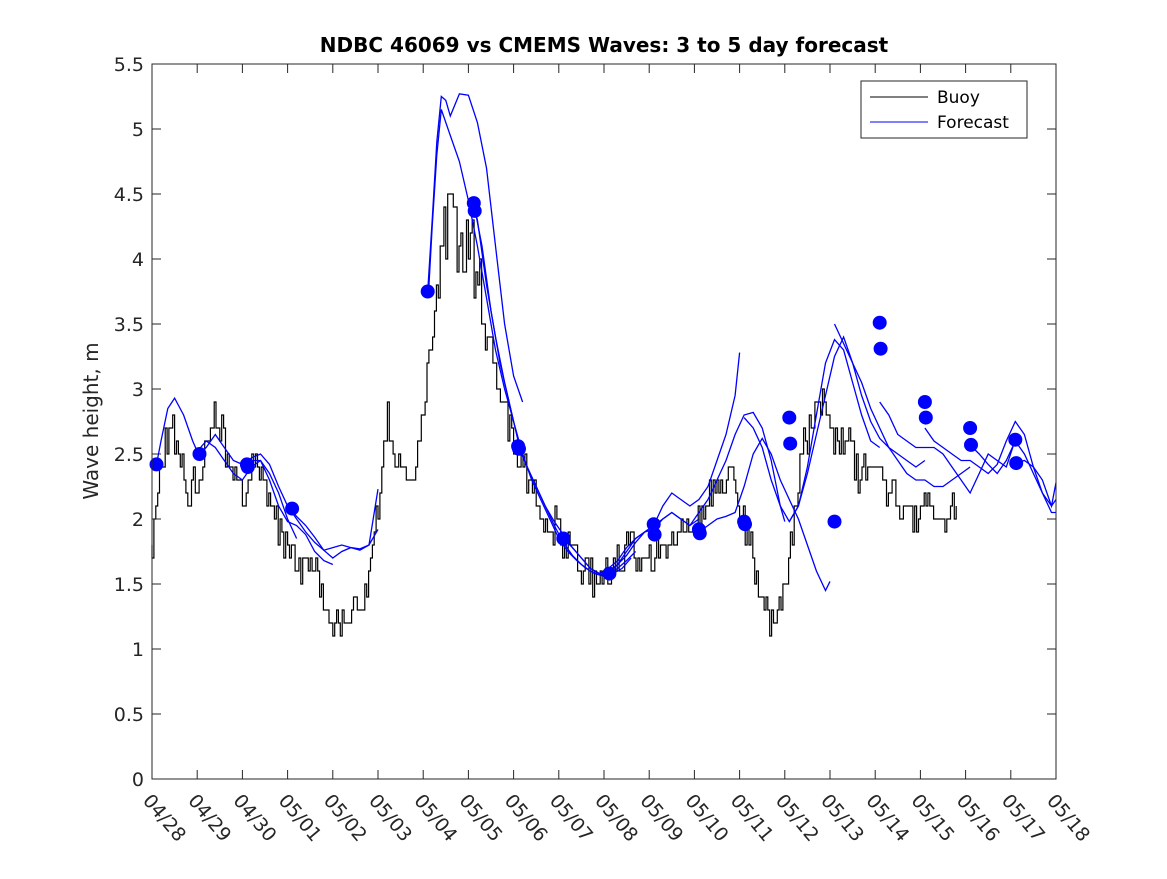 The height and width of the screenshot is (879, 1167). What do you see at coordinates (255, 818) in the screenshot?
I see `x-tick-label: 04/30` at bounding box center [255, 818].